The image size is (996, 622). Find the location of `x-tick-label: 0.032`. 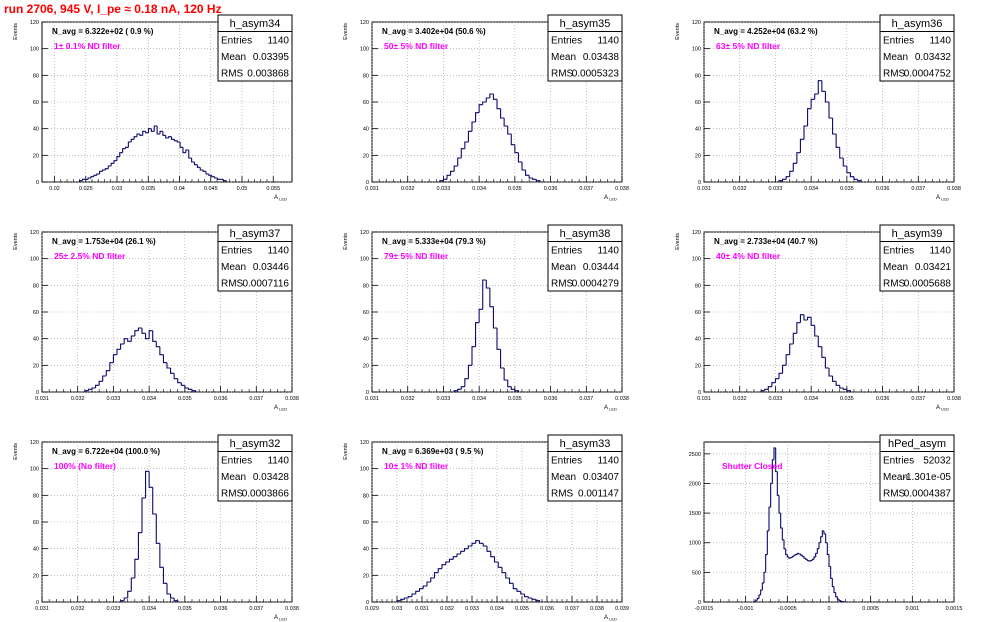

x-tick-label: 0.032 is located at coordinates (740, 399).